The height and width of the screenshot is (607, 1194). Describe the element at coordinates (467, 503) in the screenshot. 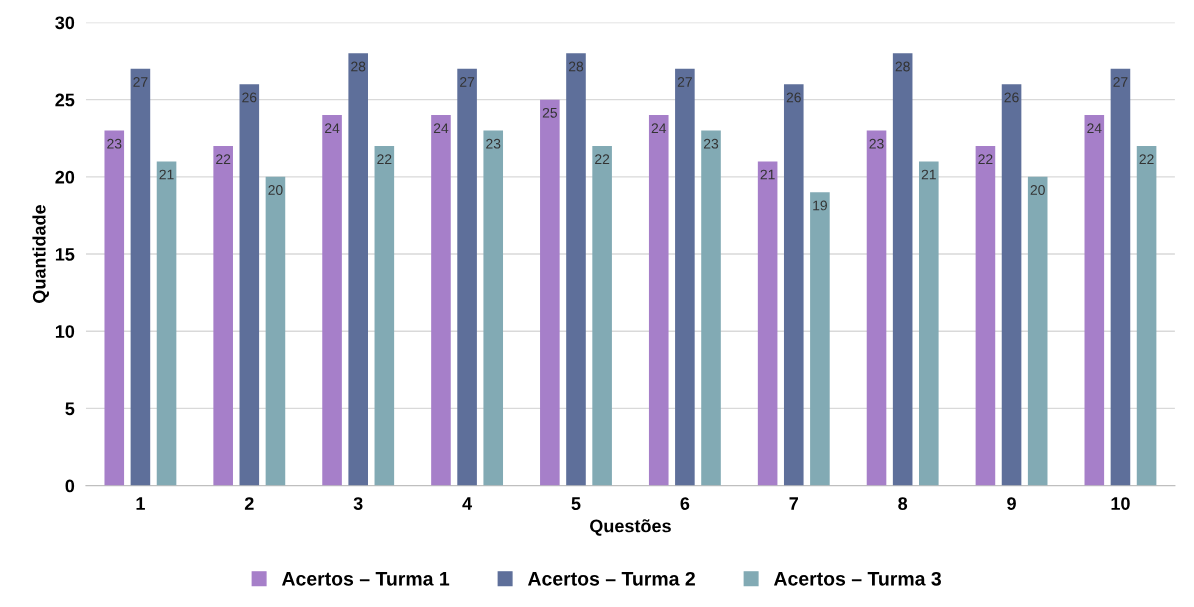

I see `x-tick-label: 4` at that location.